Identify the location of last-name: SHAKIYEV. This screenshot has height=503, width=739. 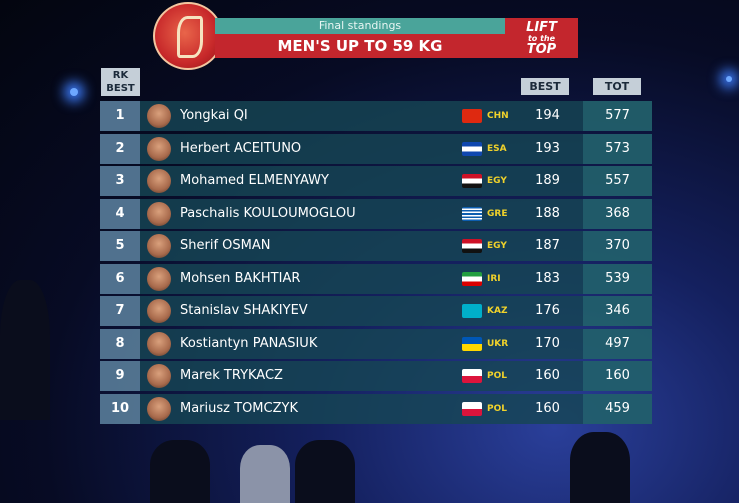
(275, 310).